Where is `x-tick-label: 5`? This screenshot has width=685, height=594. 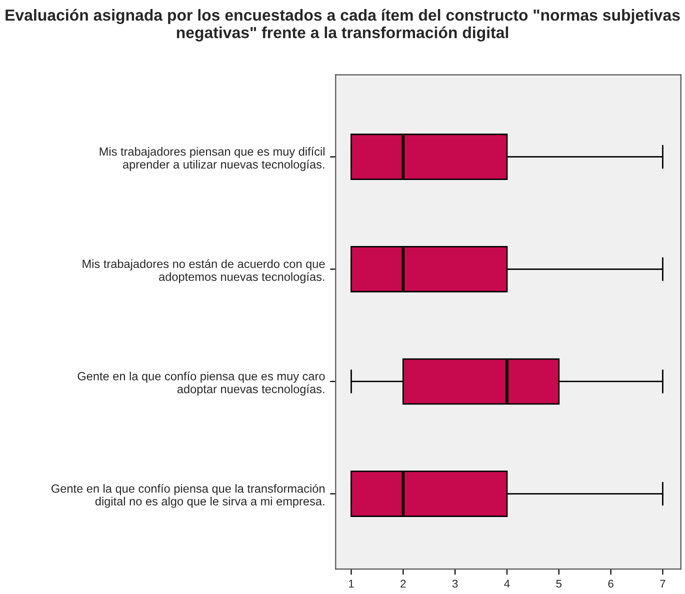
x-tick-label: 5 is located at coordinates (559, 584).